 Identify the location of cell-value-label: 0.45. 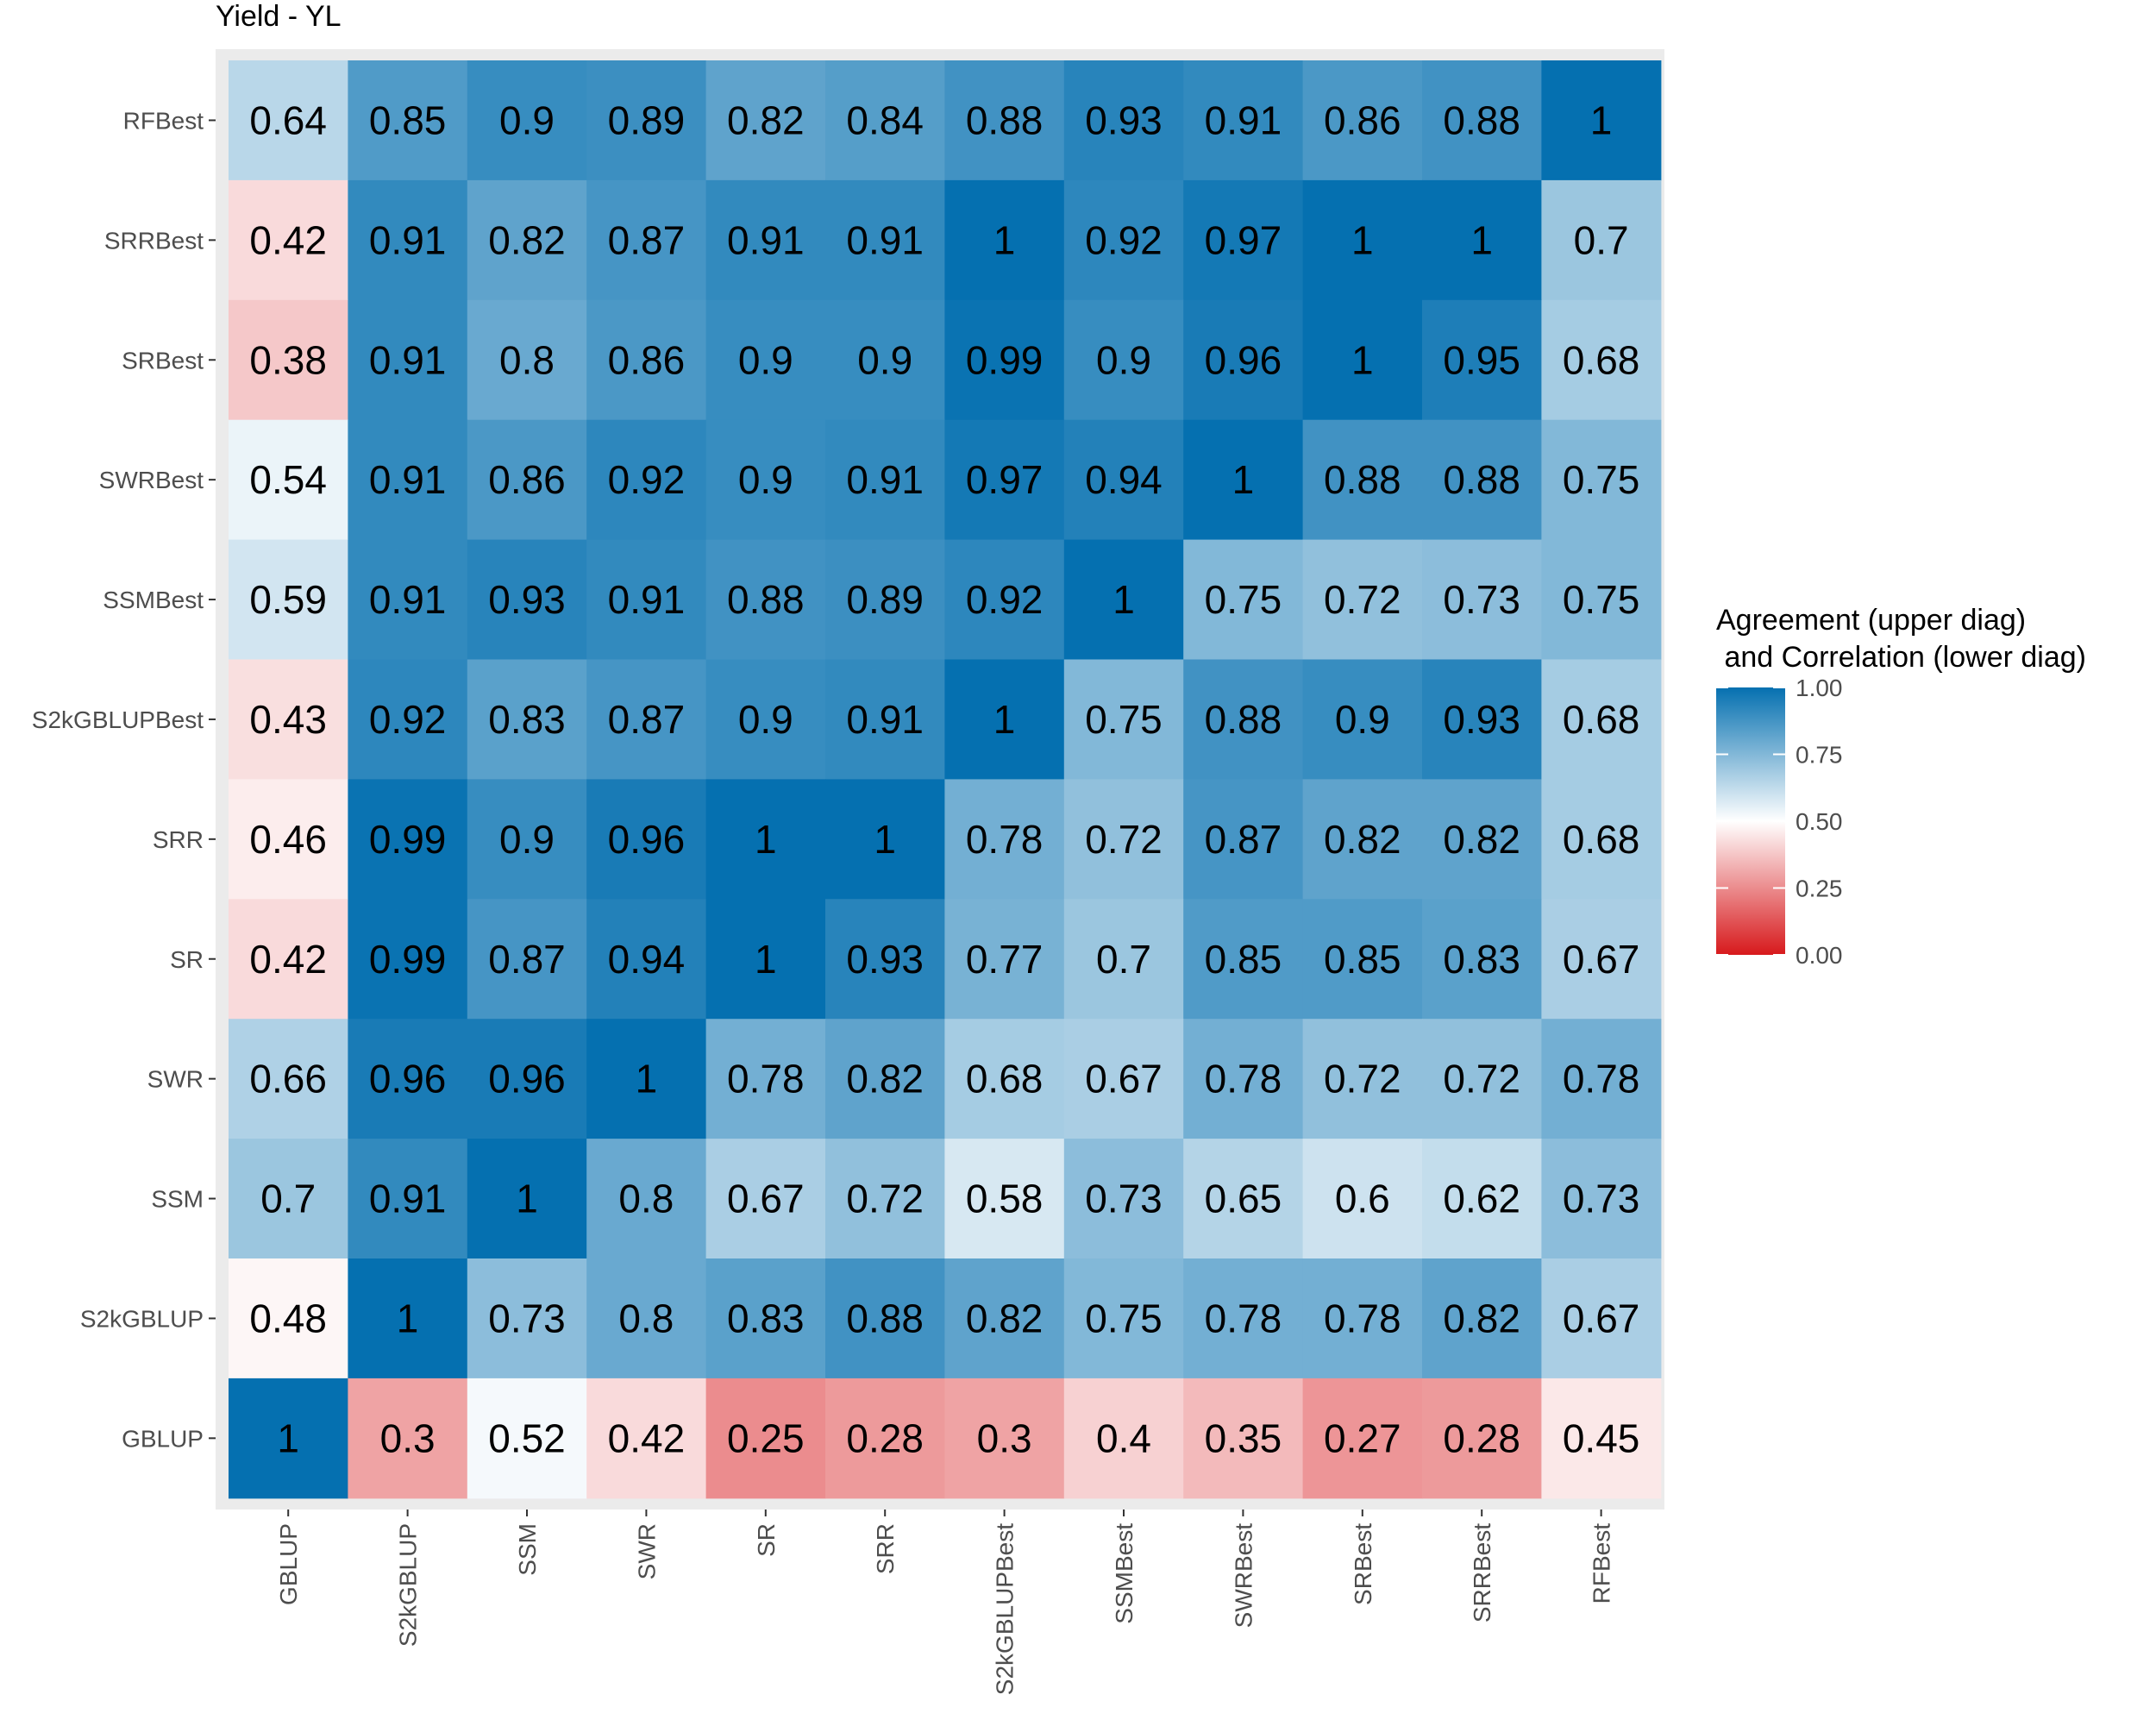
(1601, 1438).